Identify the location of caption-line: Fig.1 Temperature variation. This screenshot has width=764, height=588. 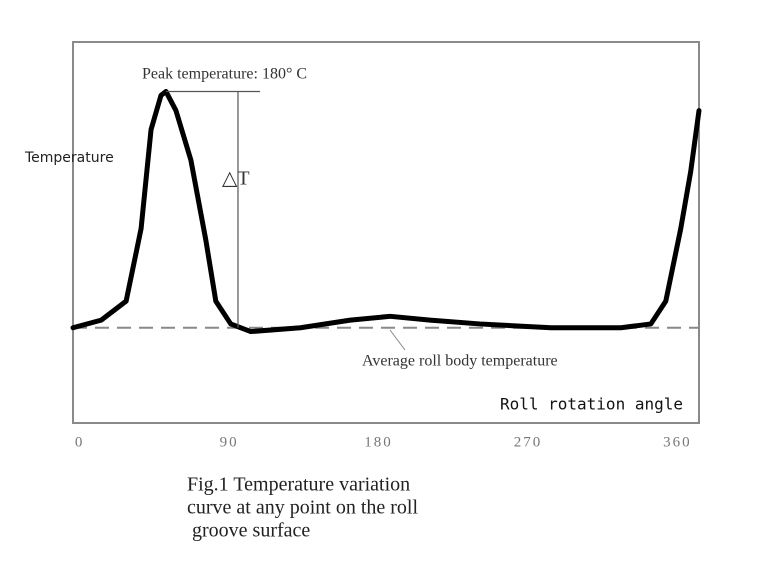
(298, 485).